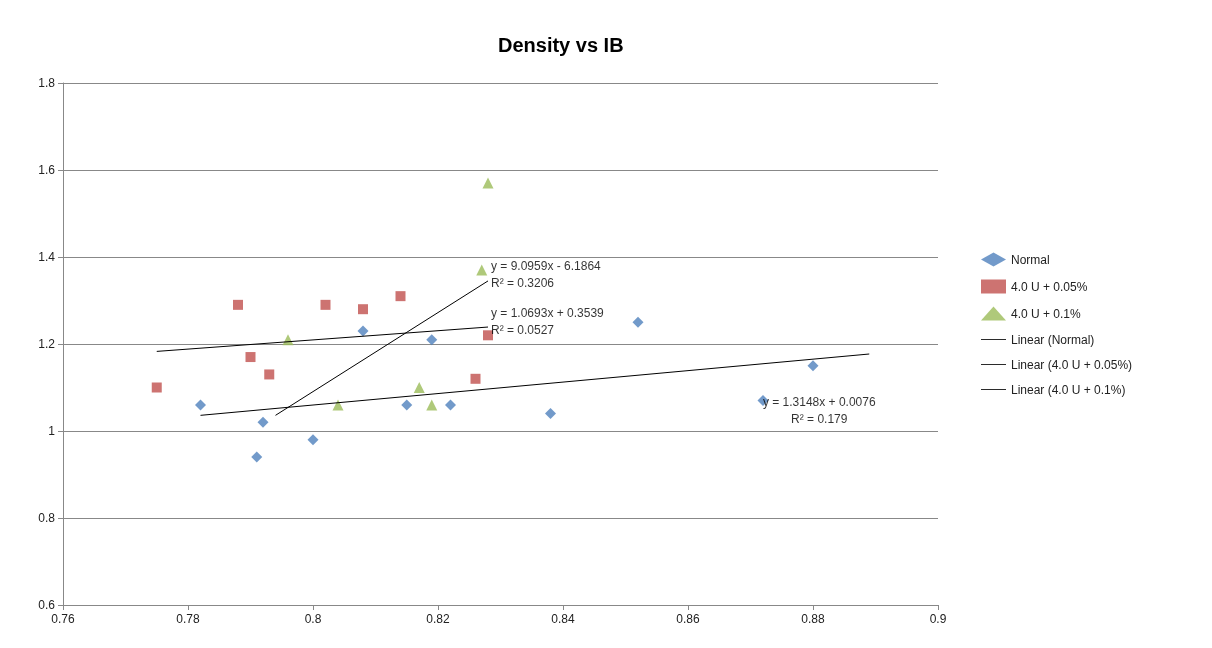 This screenshot has width=1212, height=648. Describe the element at coordinates (1046, 313) in the screenshot. I see `legend-label: 4.0 U + 0.1%` at that location.